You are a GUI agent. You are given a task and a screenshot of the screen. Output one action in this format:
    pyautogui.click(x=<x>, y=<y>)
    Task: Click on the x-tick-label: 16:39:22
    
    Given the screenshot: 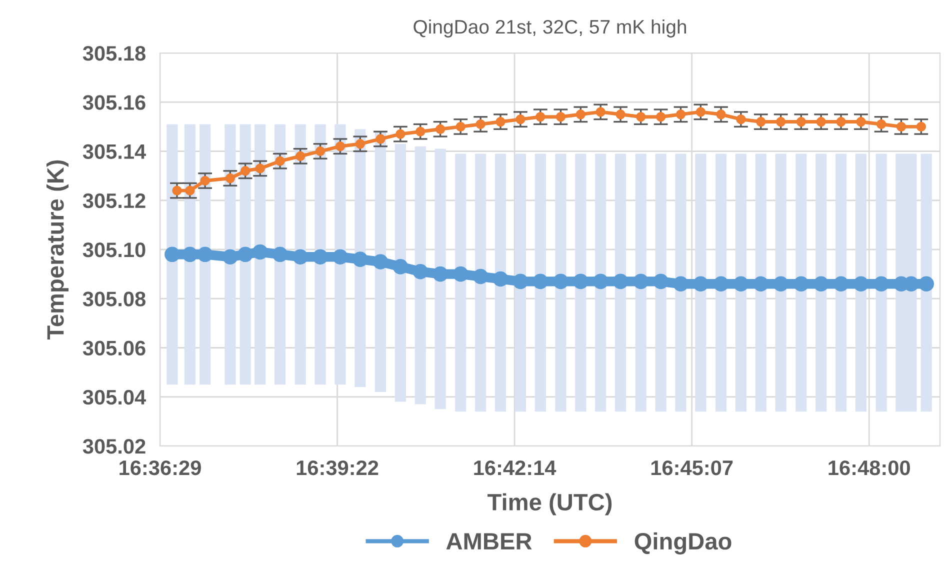 What is the action you would take?
    pyautogui.click(x=337, y=468)
    